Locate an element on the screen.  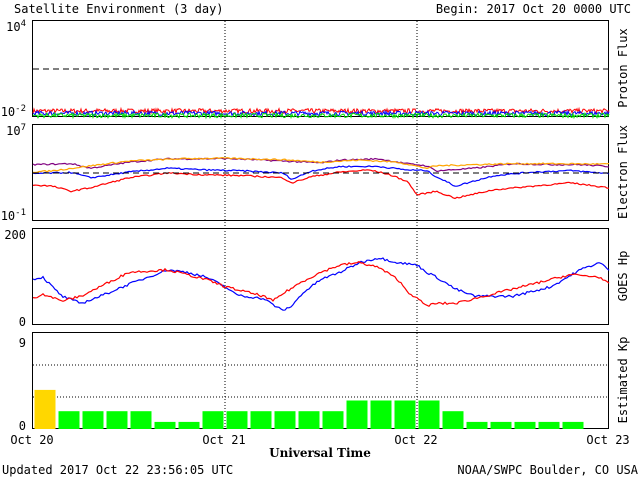
xtick-oct22: Oct 22 is located at coordinates (415, 440).